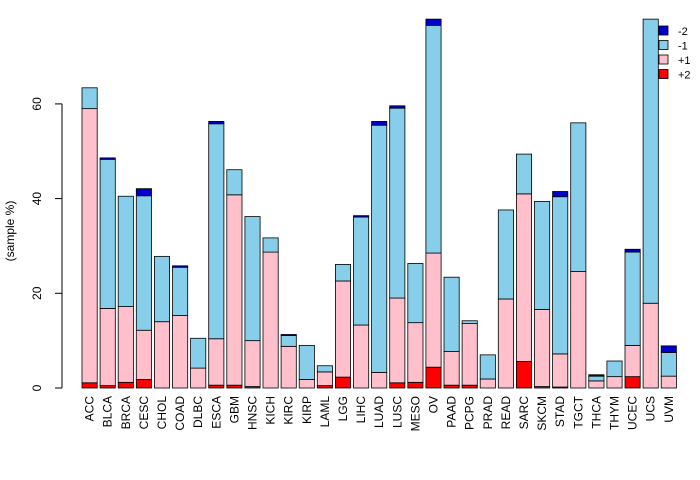  Describe the element at coordinates (524, 271) in the screenshot. I see `bar-stack-sarc` at that location.